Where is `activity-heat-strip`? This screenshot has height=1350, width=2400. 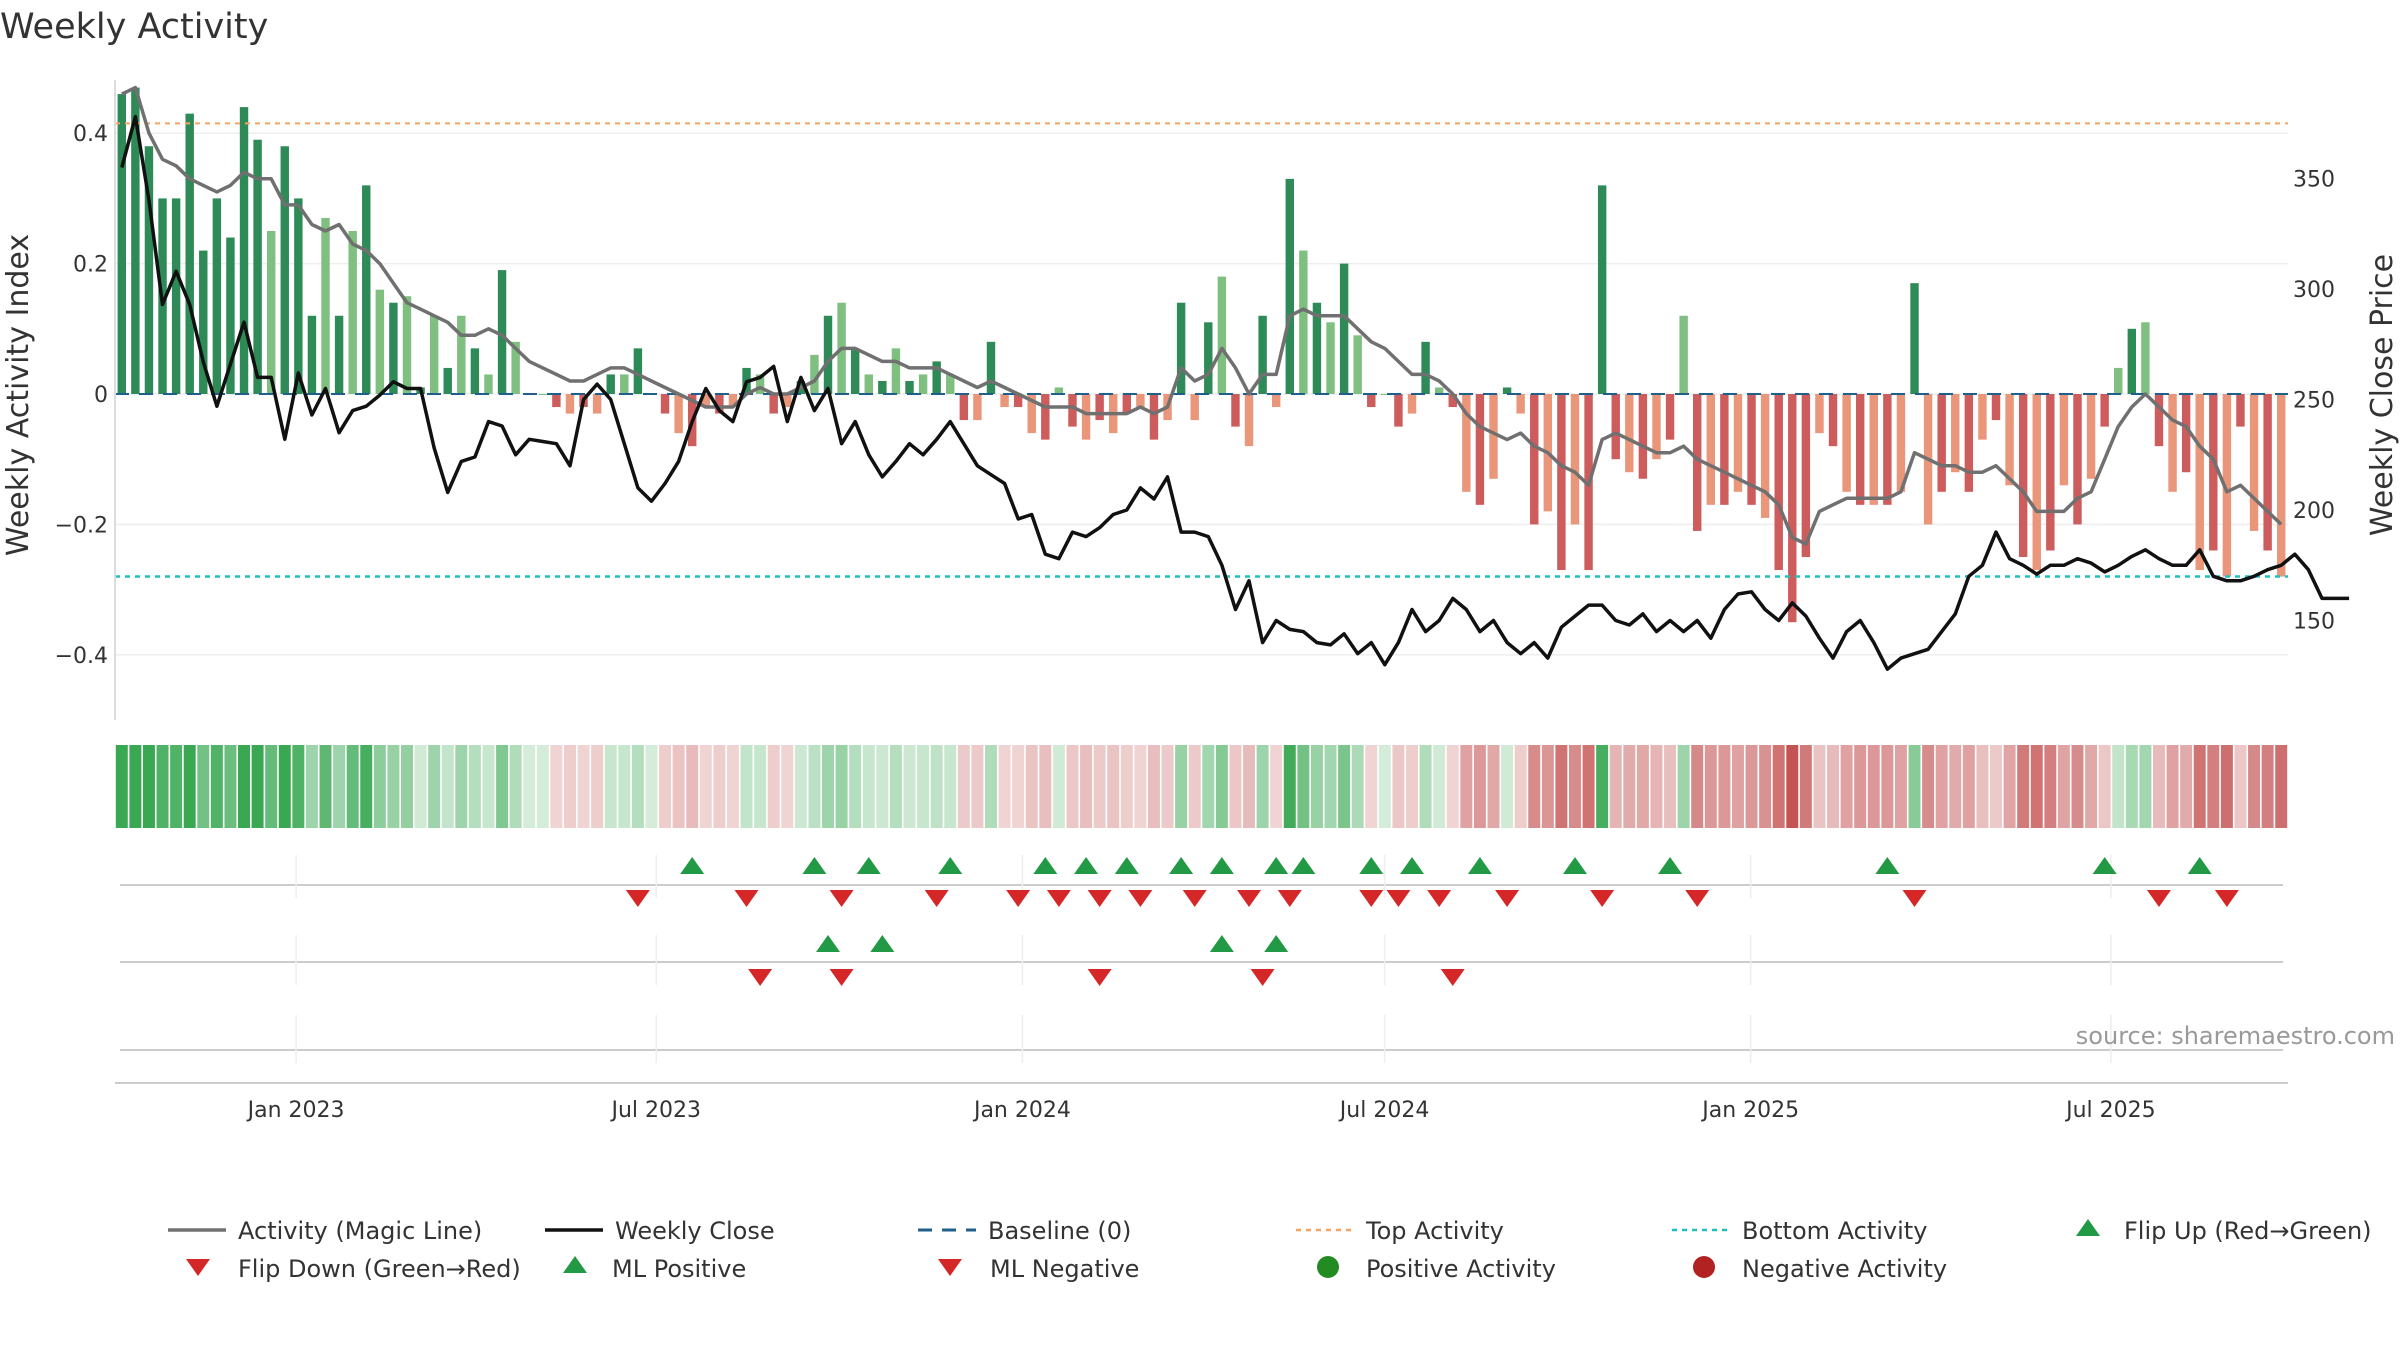
activity-heat-strip is located at coordinates (1201, 786).